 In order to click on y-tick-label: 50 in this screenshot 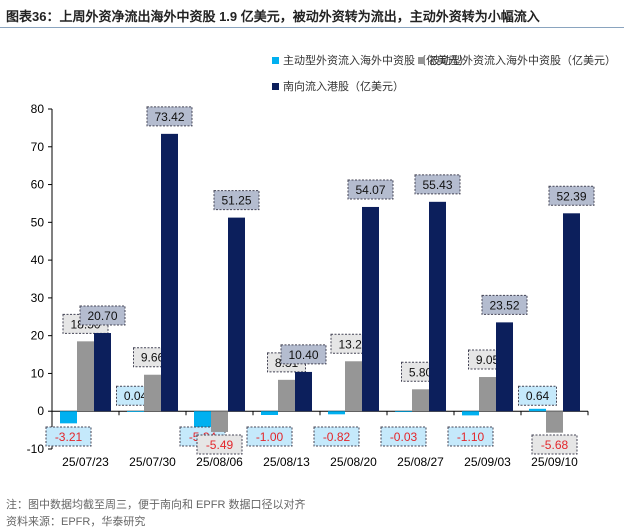, I will do `click(38, 222)`.